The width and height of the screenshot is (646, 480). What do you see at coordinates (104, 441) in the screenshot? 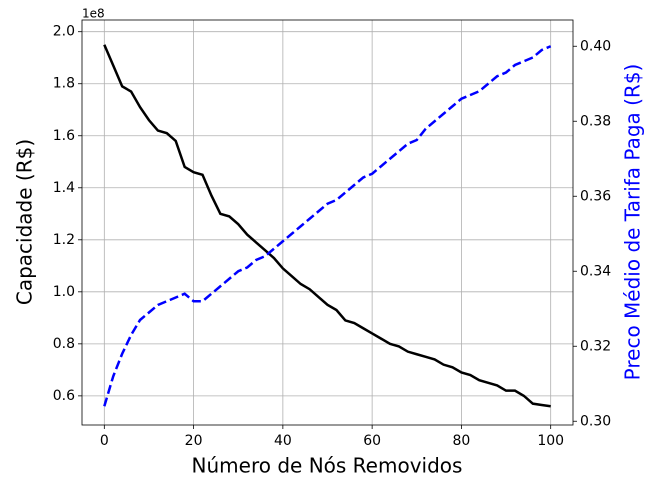
I see `x-tick-label: 0` at bounding box center [104, 441].